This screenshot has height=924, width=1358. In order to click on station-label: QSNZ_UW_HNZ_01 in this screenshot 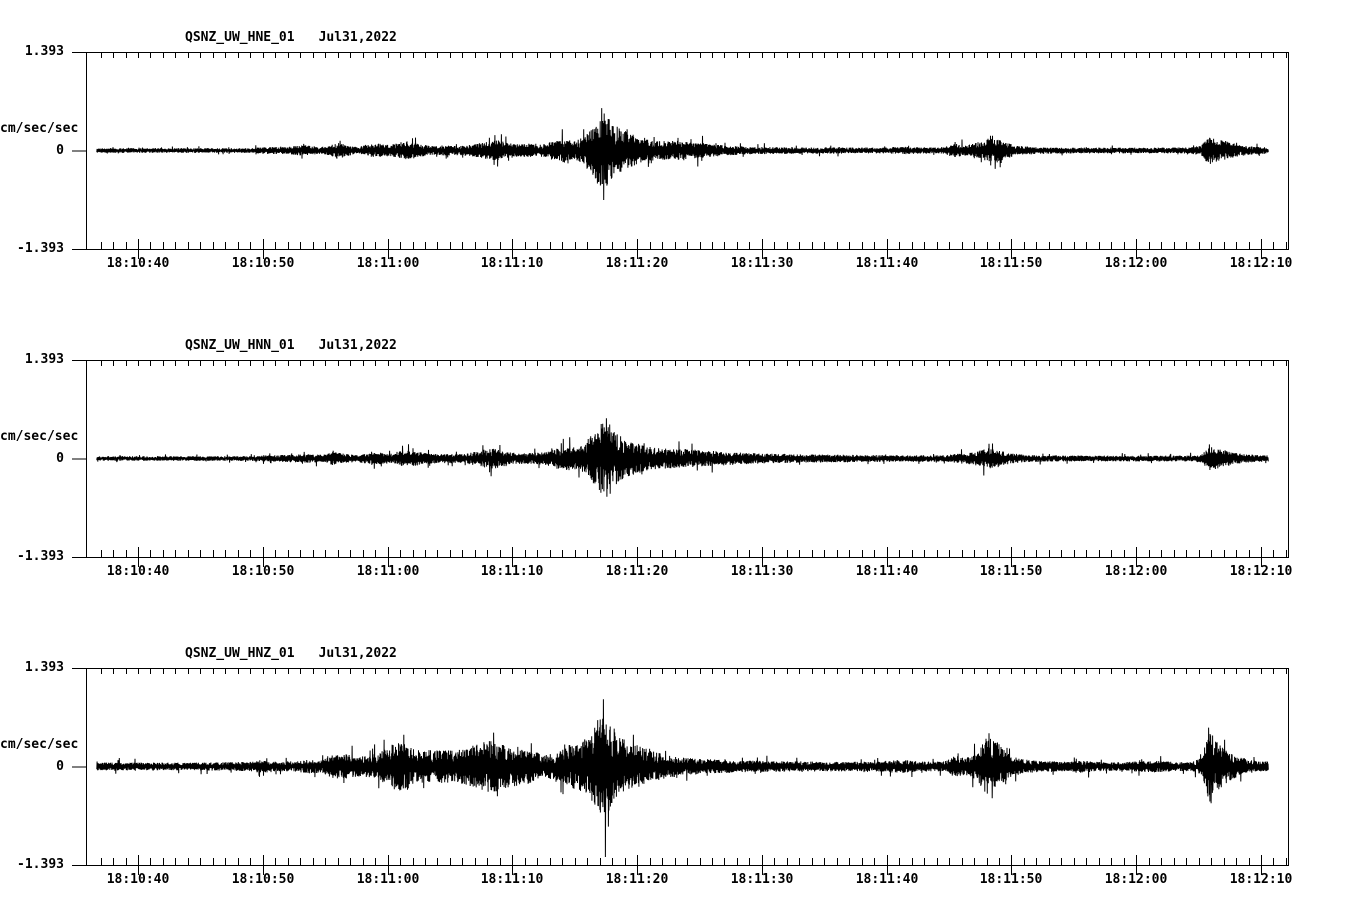, I will do `click(240, 653)`.